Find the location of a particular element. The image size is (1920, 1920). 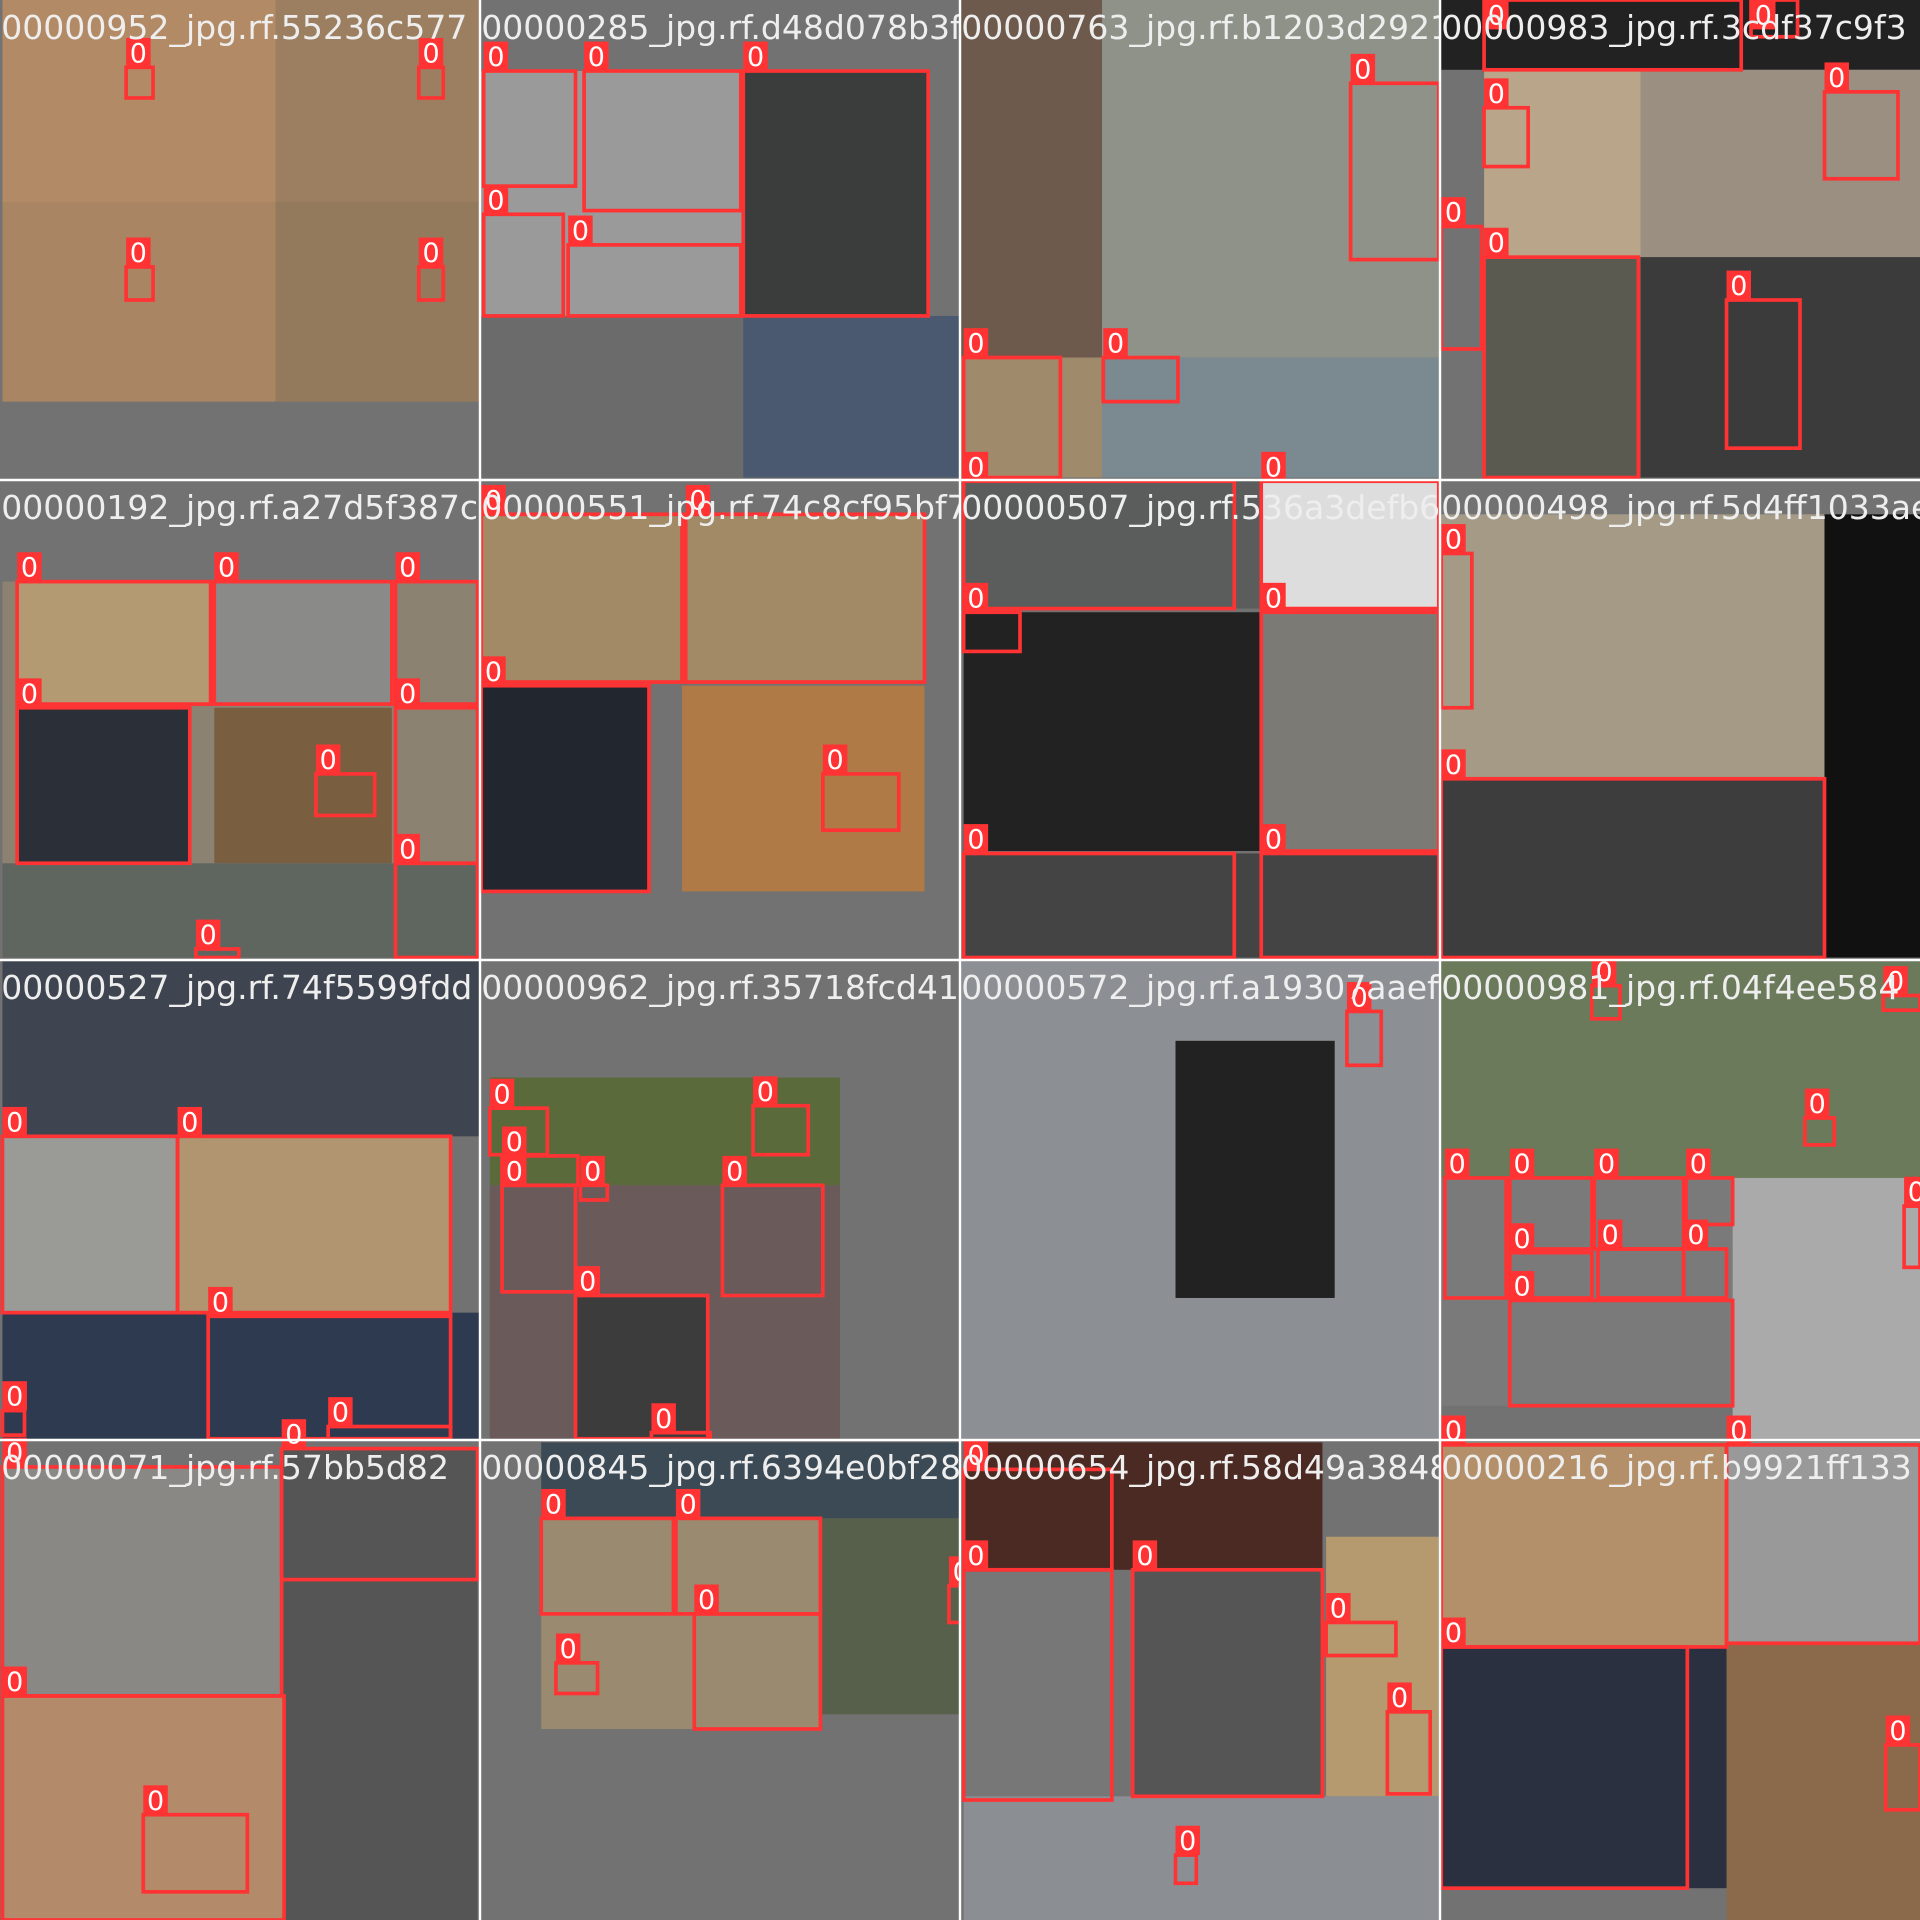

tile-filename: 00000071_jpg.rf.57bb5d82 is located at coordinates (225, 1467).